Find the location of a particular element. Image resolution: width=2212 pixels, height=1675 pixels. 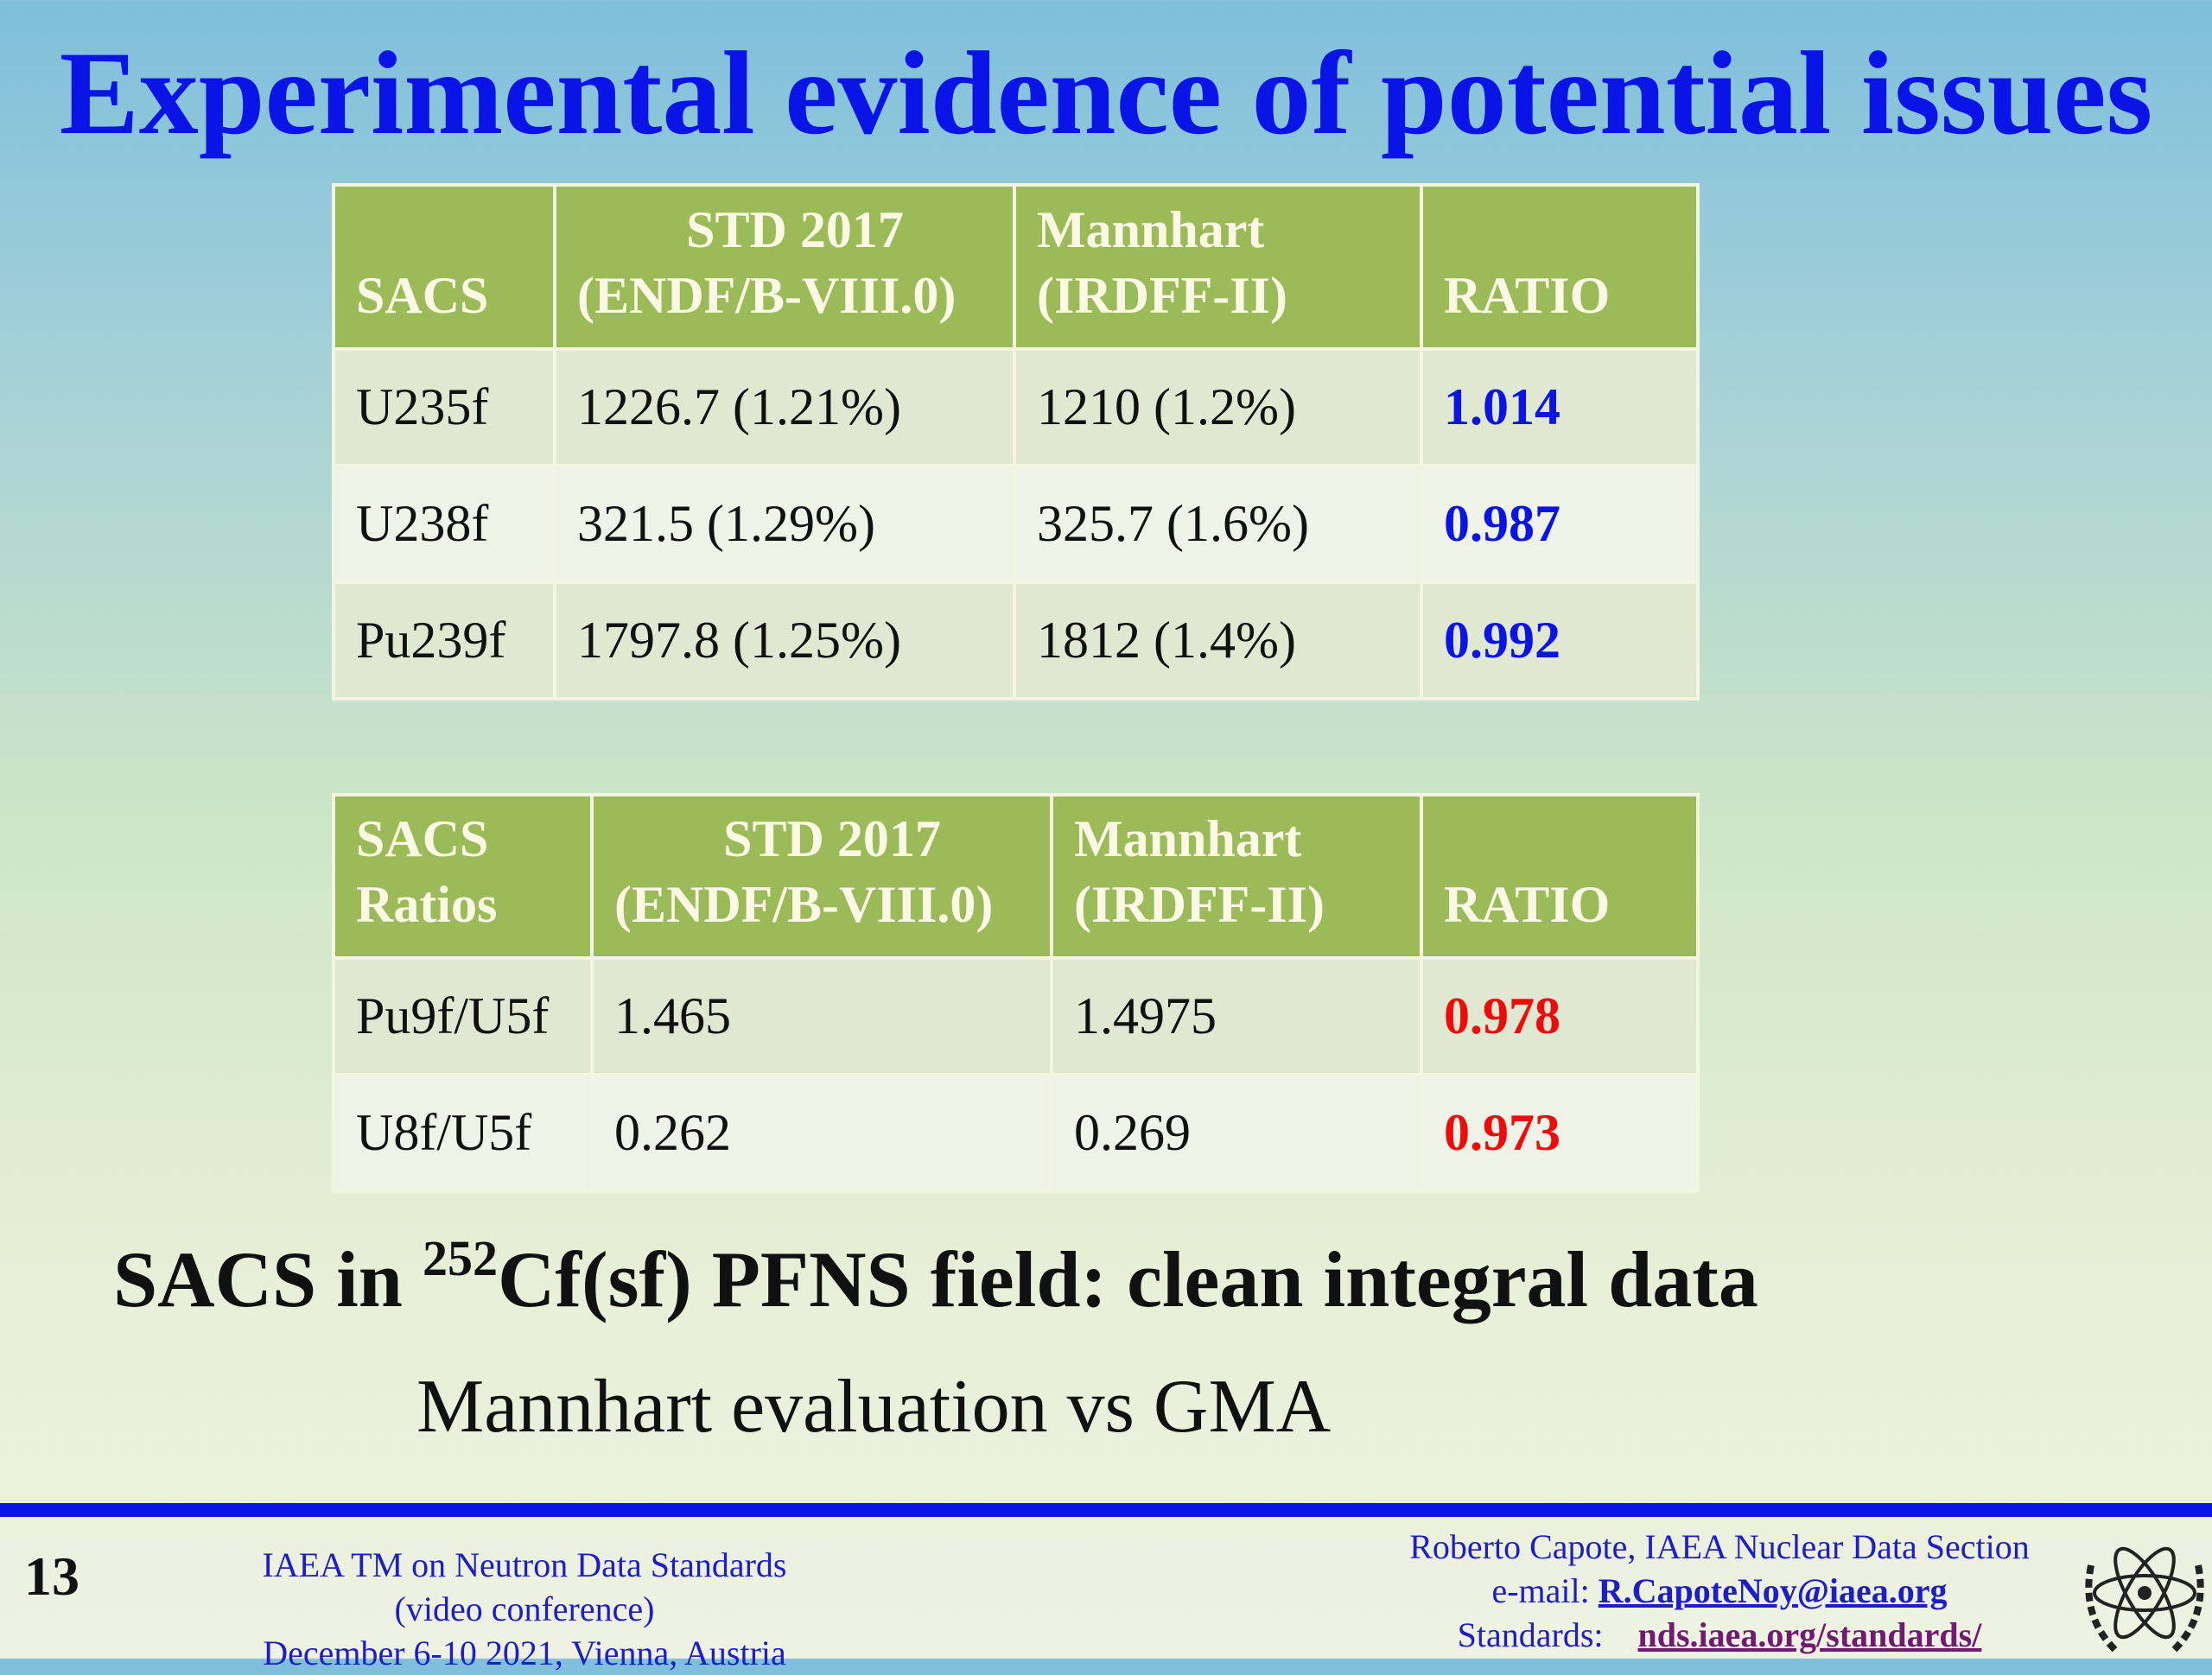

subtitle: Mannhart evaluation vs GMA is located at coordinates (874, 1407).